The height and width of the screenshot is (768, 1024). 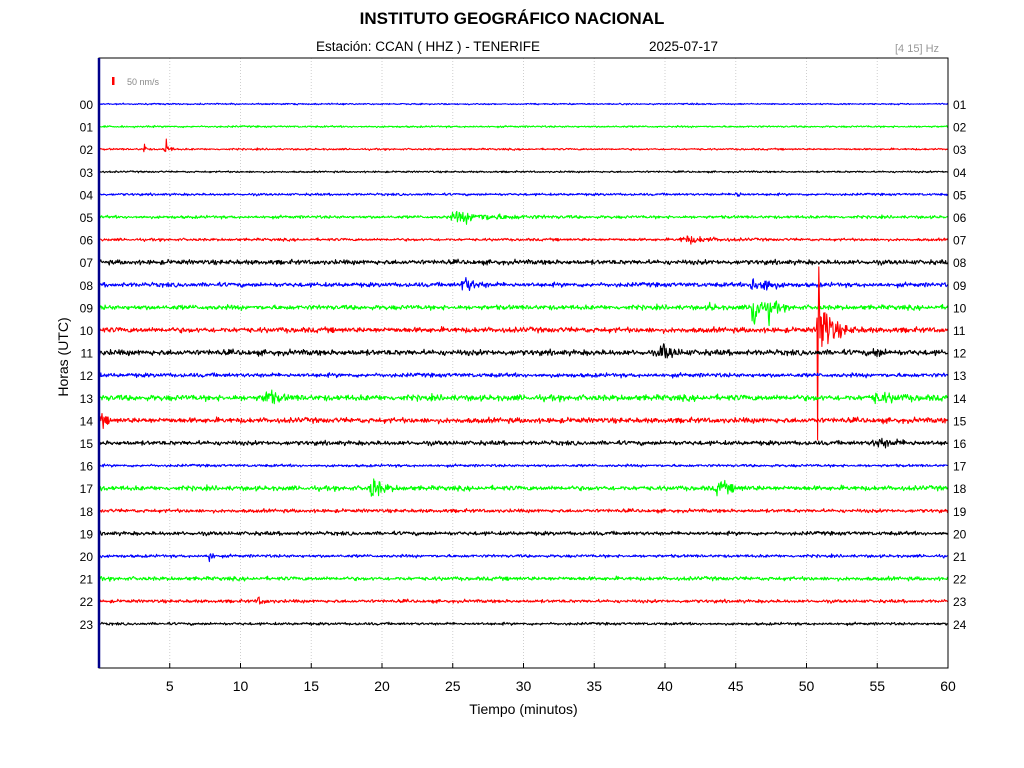 I want to click on x-tick-label: 35, so click(x=594, y=686).